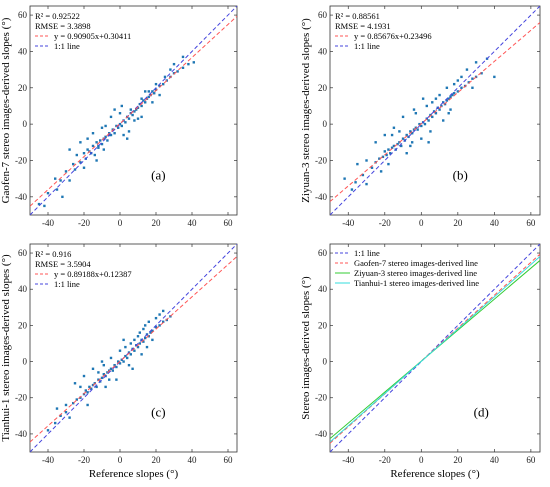  Describe the element at coordinates (393, 36) in the screenshot. I see `legend-fit-label: y = 0.85676x+0.23496` at that location.